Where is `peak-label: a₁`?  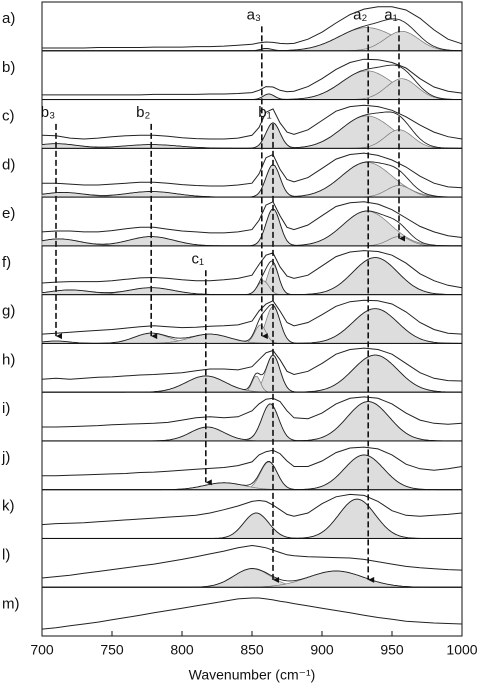 peak-label: a₁ is located at coordinates (390, 15).